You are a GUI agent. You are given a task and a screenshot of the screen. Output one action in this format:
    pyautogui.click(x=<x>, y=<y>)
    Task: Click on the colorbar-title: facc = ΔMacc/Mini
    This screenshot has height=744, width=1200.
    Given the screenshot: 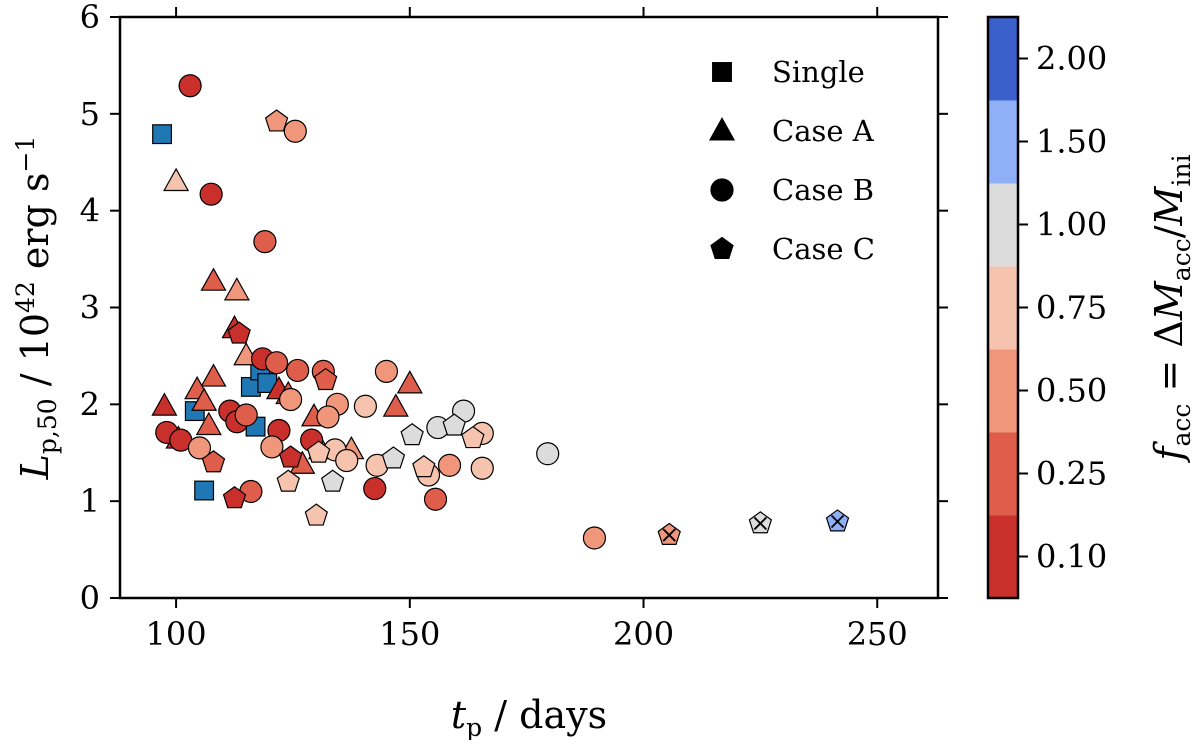 What is the action you would take?
    pyautogui.click(x=1171, y=308)
    